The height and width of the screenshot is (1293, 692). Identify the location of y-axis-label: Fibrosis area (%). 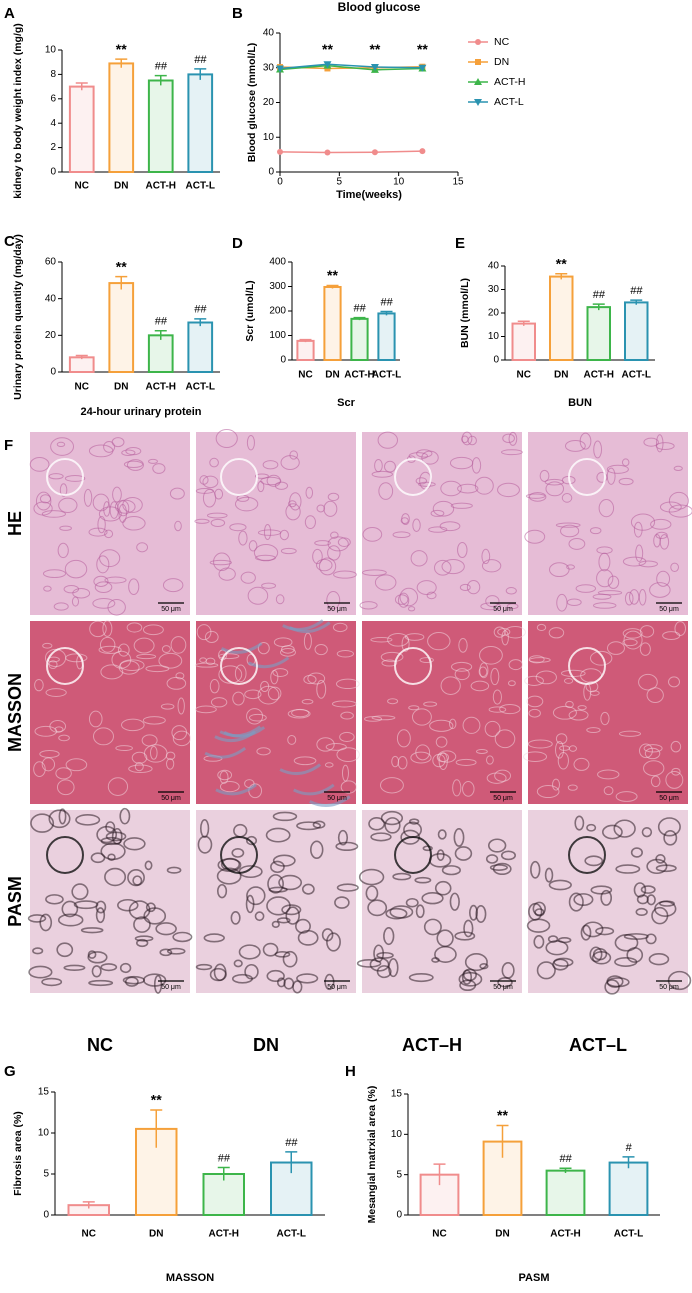
(18, 1153).